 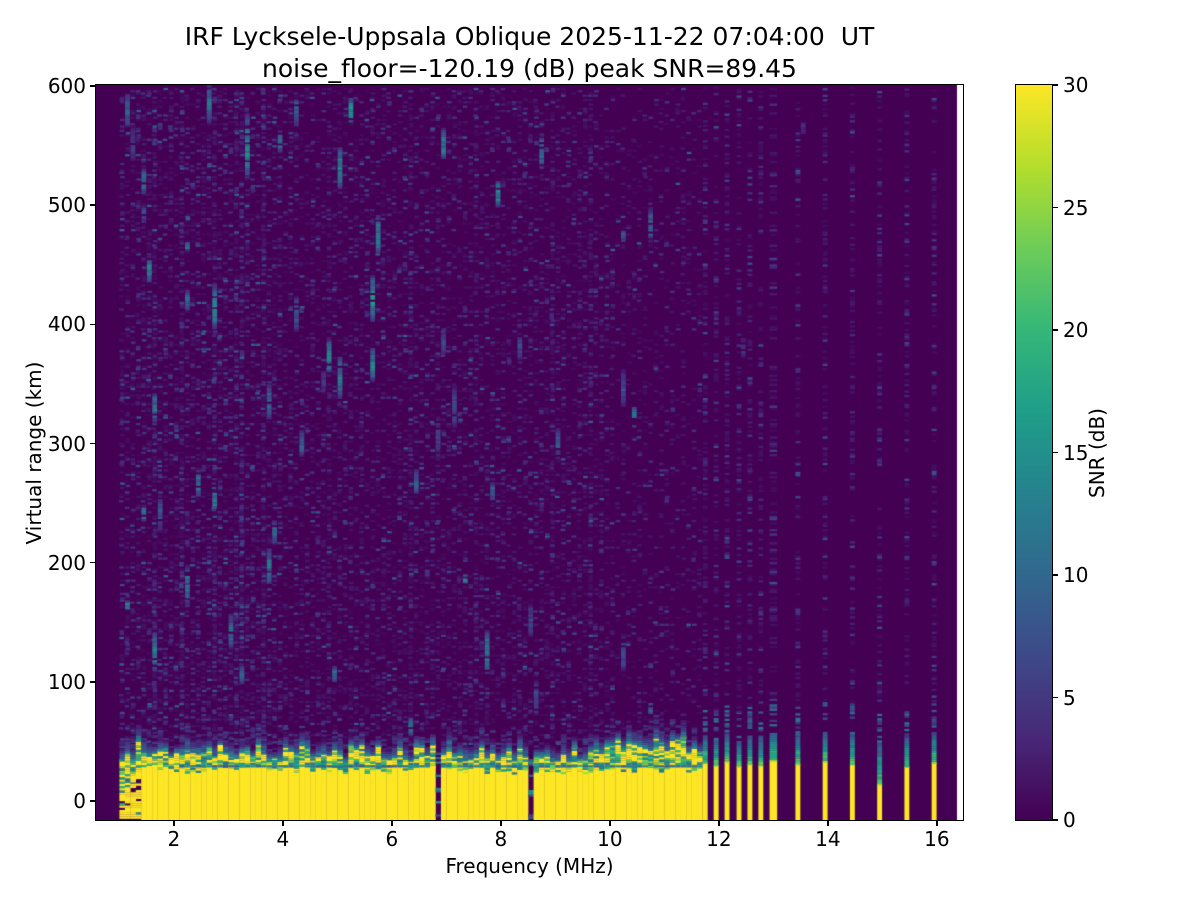 What do you see at coordinates (1076, 207) in the screenshot?
I see `colorbar-tick-label: 25` at bounding box center [1076, 207].